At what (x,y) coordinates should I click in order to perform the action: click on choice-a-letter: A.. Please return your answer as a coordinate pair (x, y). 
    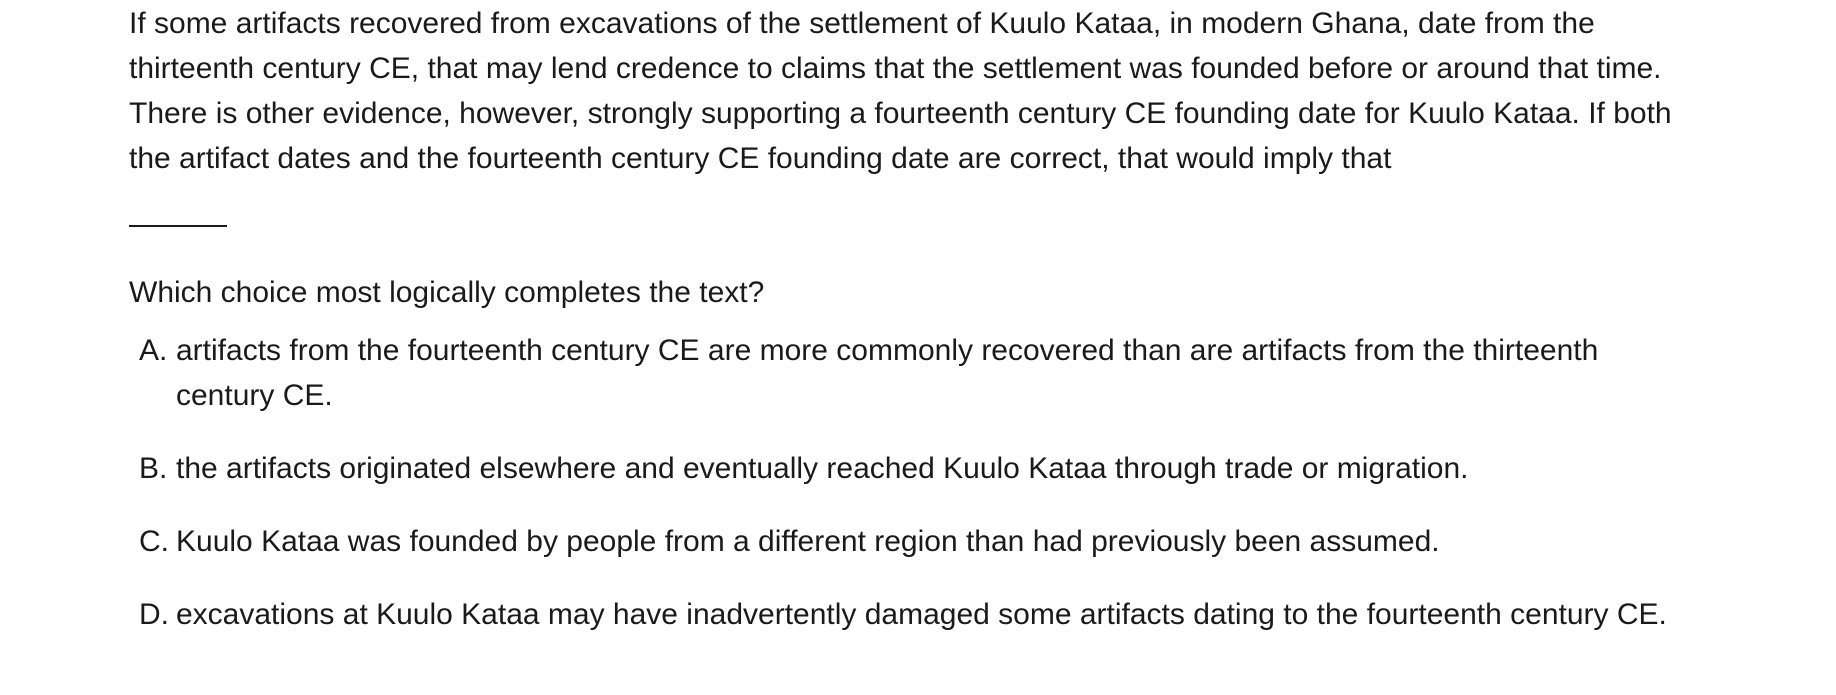
    Looking at the image, I should click on (153, 350).